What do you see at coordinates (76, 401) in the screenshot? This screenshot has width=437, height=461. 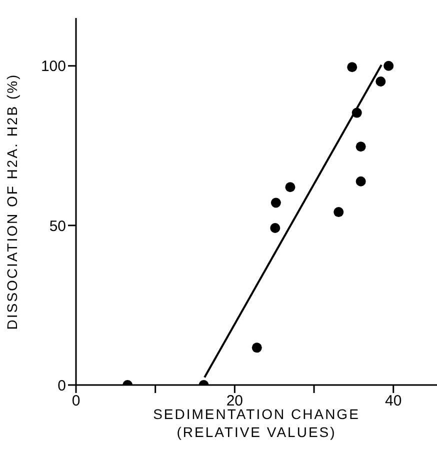 I see `x-tick-label: 0` at bounding box center [76, 401].